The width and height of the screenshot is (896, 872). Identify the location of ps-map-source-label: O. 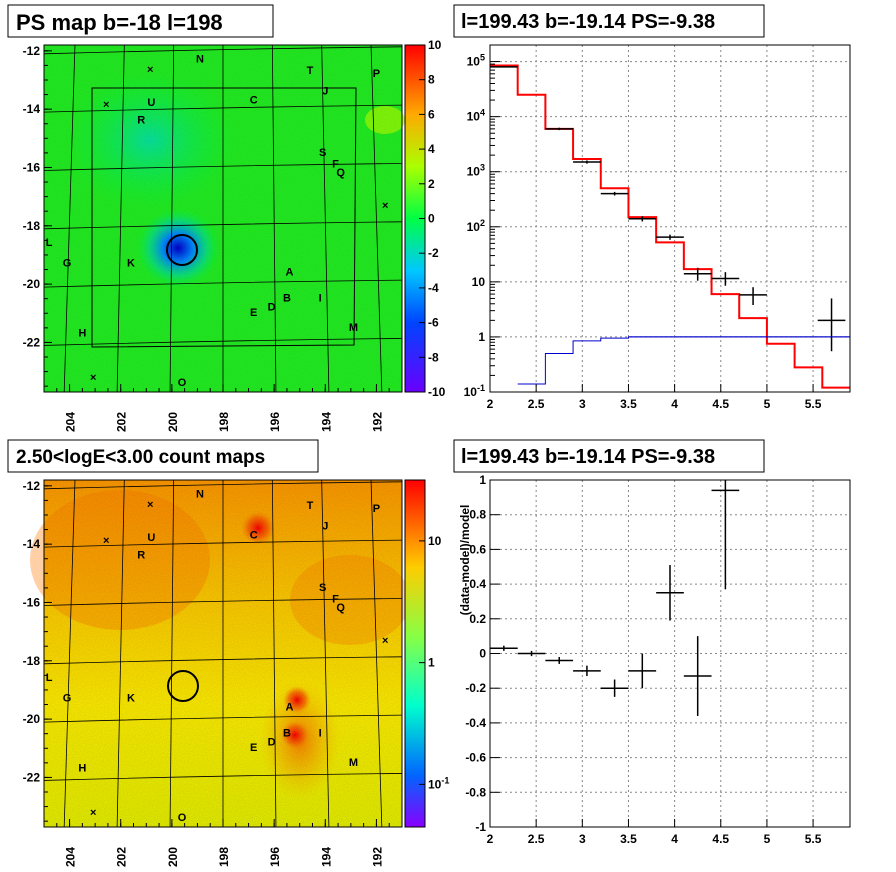
(182, 383).